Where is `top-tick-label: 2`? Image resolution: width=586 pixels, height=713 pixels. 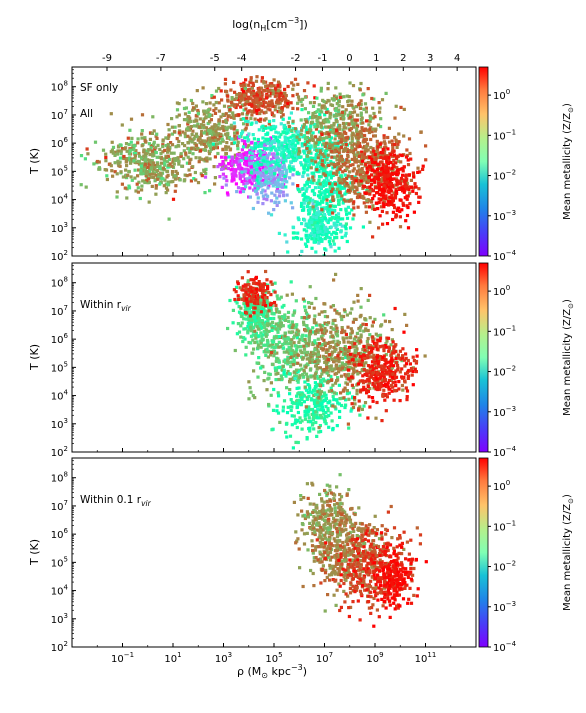 top-tick-label: 2 is located at coordinates (403, 58).